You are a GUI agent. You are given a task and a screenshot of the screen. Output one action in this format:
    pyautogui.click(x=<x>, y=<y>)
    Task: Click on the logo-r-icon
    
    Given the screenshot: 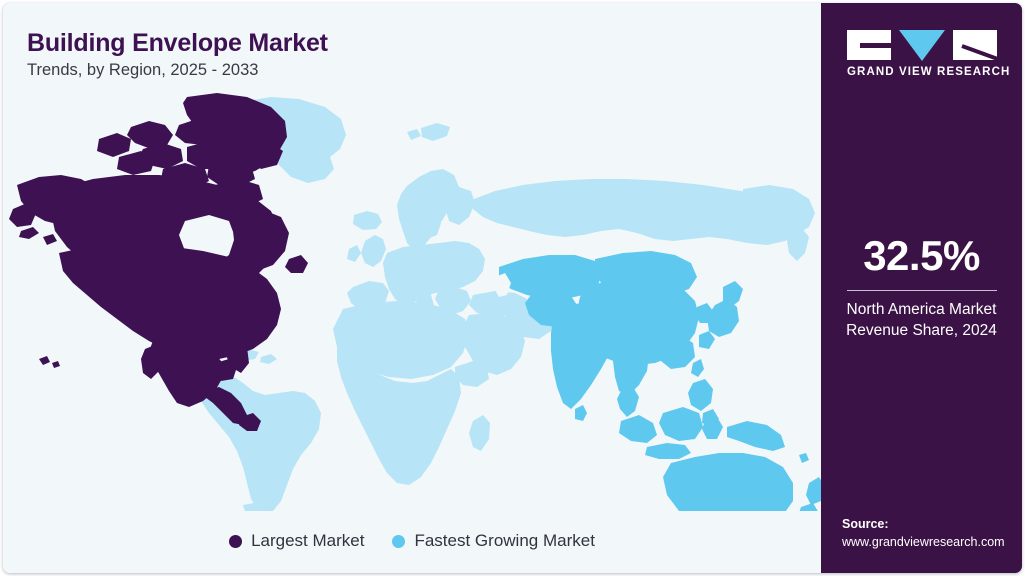 What is the action you would take?
    pyautogui.click(x=975, y=45)
    